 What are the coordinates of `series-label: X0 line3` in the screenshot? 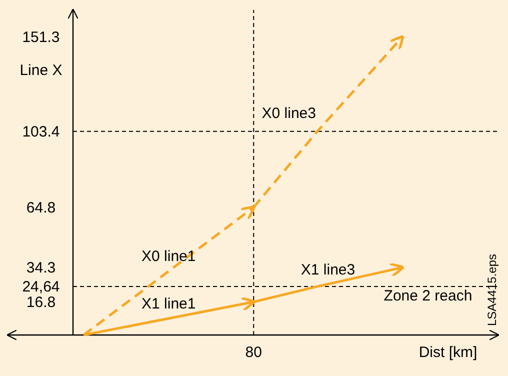 It's located at (289, 113).